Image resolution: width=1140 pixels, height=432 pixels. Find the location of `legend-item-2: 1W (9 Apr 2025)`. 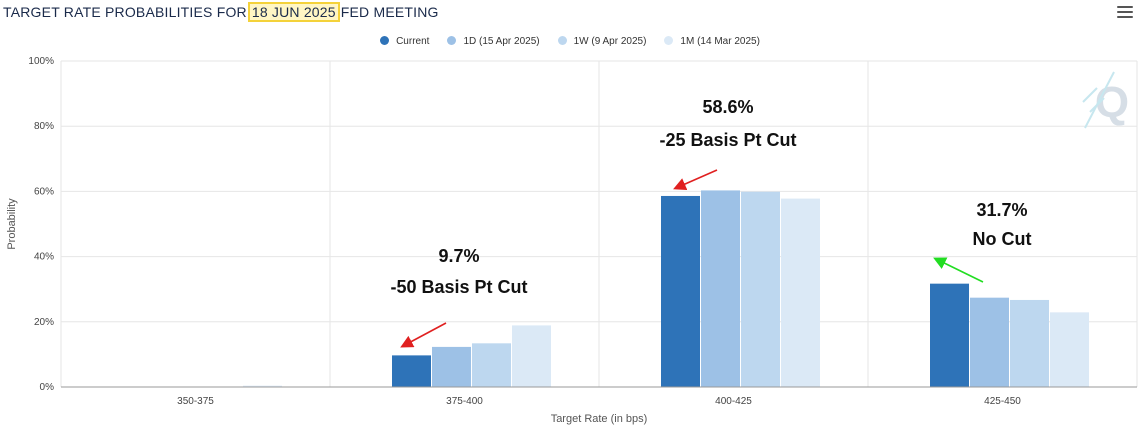

legend-item-2: 1W (9 Apr 2025) is located at coordinates (602, 41).